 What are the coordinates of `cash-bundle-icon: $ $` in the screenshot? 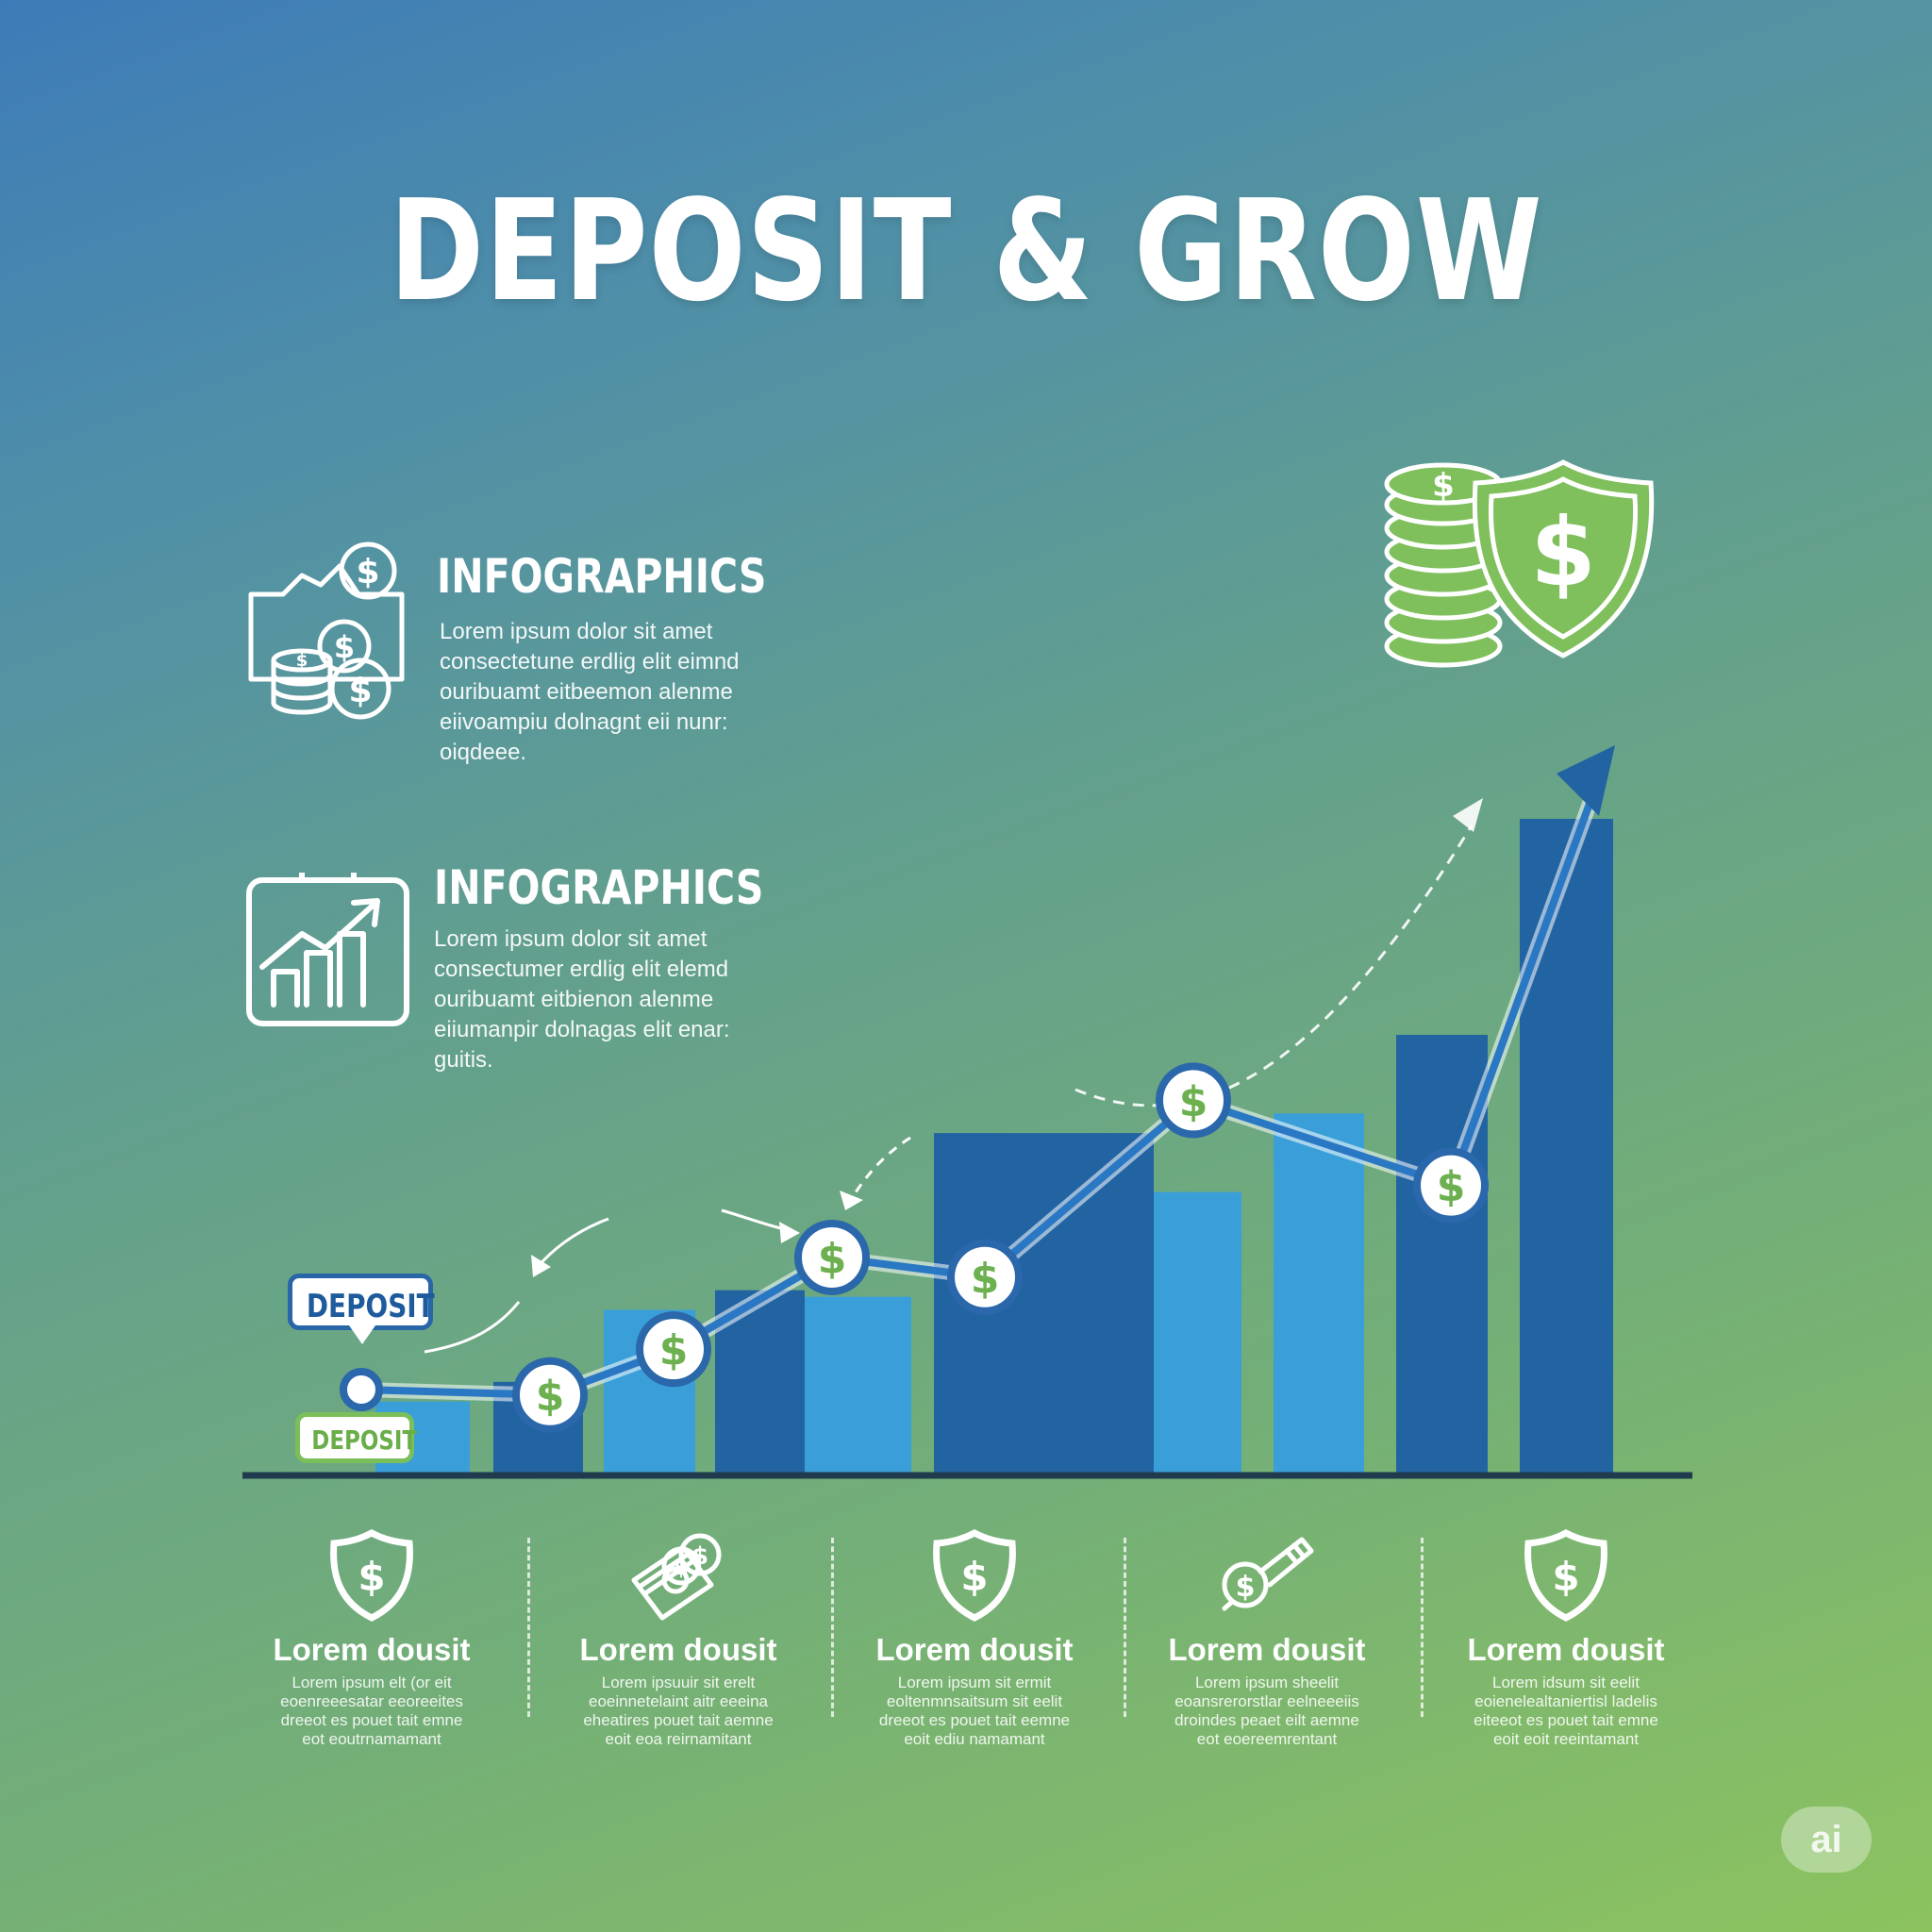 It's located at (676, 1577).